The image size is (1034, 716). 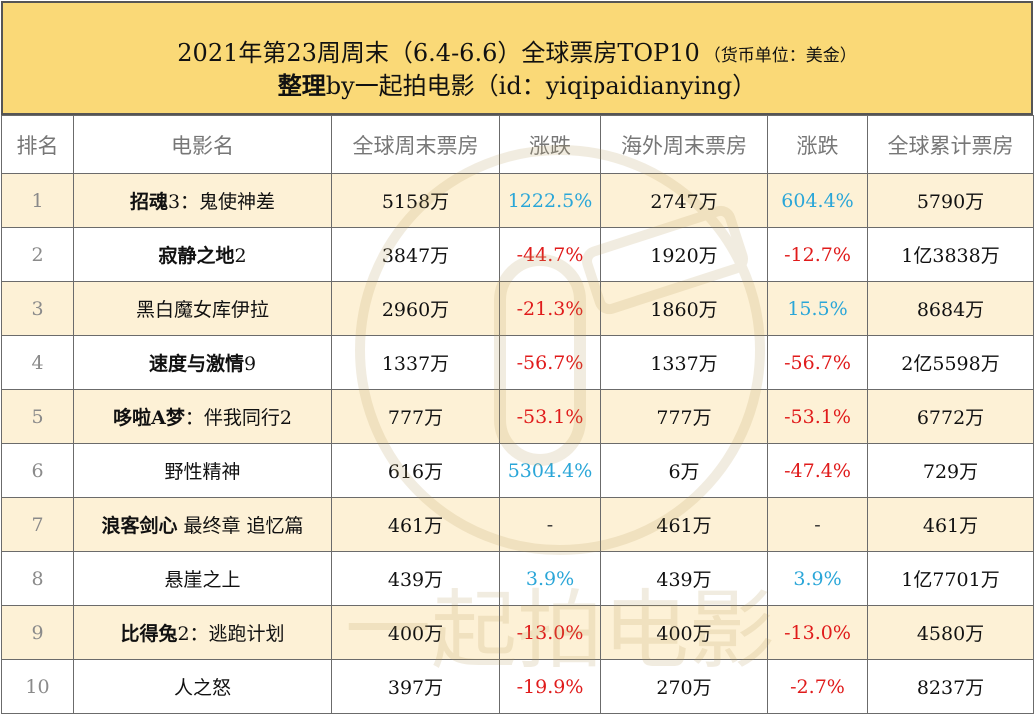 What do you see at coordinates (550, 416) in the screenshot?
I see `global-change-cell: -53.1%` at bounding box center [550, 416].